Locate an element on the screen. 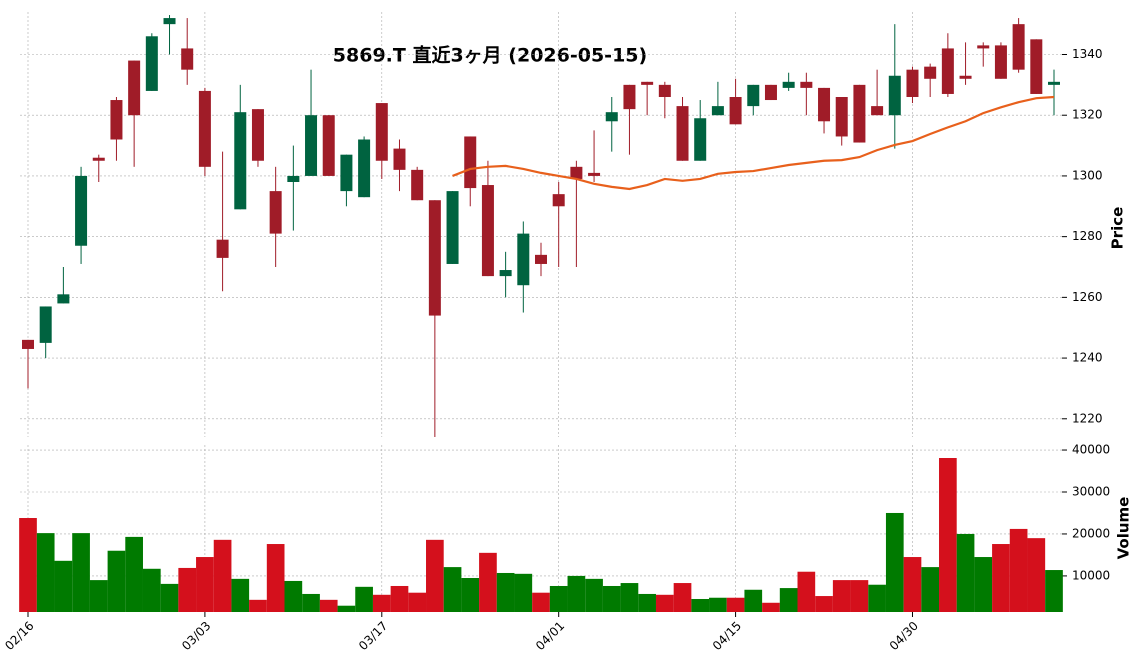 The width and height of the screenshot is (1144, 670). y-tick-label: 30000 is located at coordinates (1091, 491).